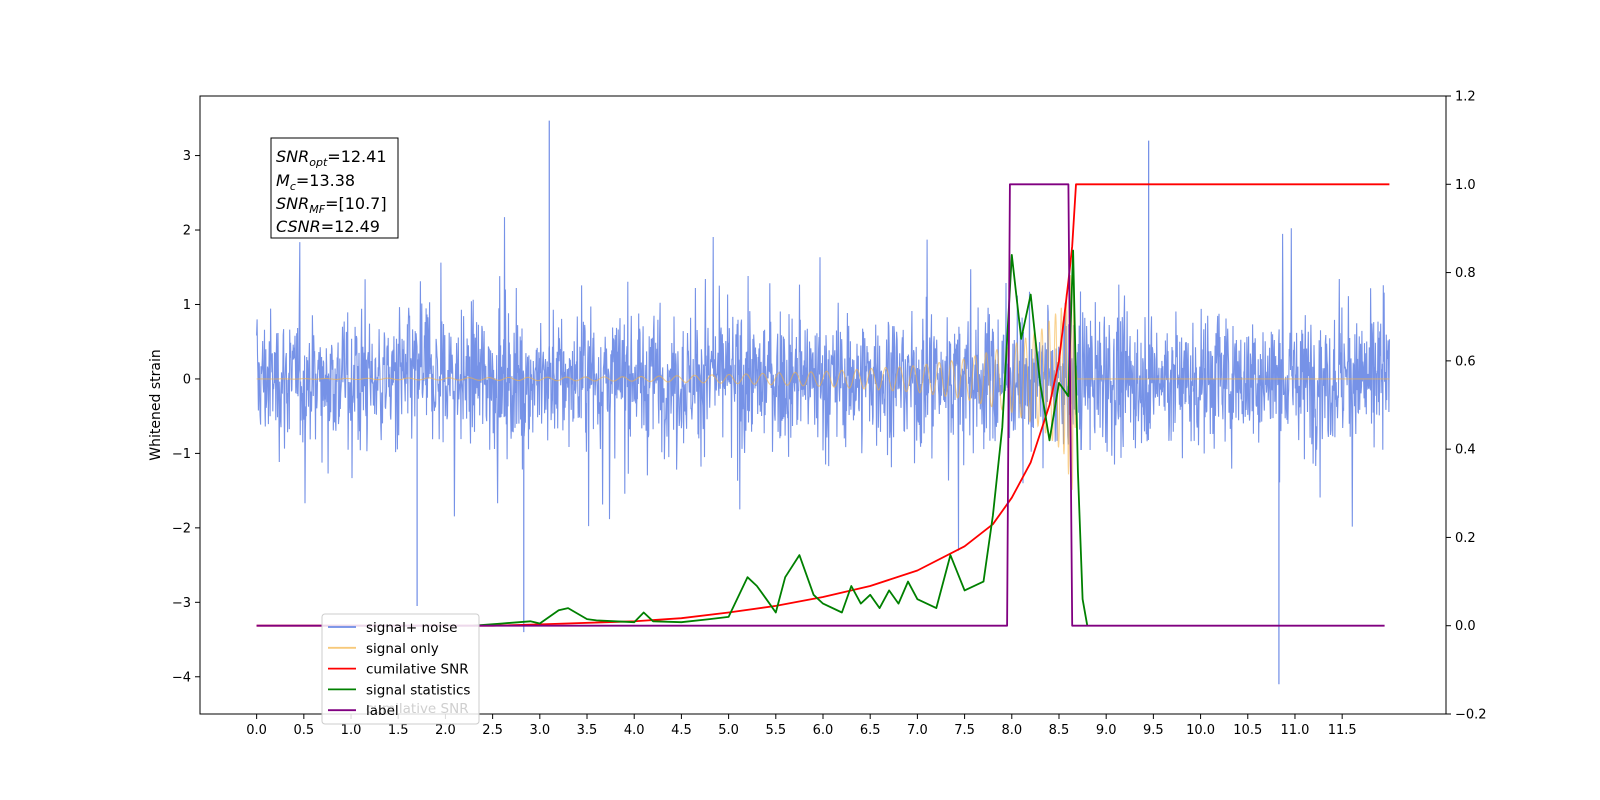 The width and height of the screenshot is (1600, 800). I want to click on x-tick-label: 2.5, so click(492, 730).